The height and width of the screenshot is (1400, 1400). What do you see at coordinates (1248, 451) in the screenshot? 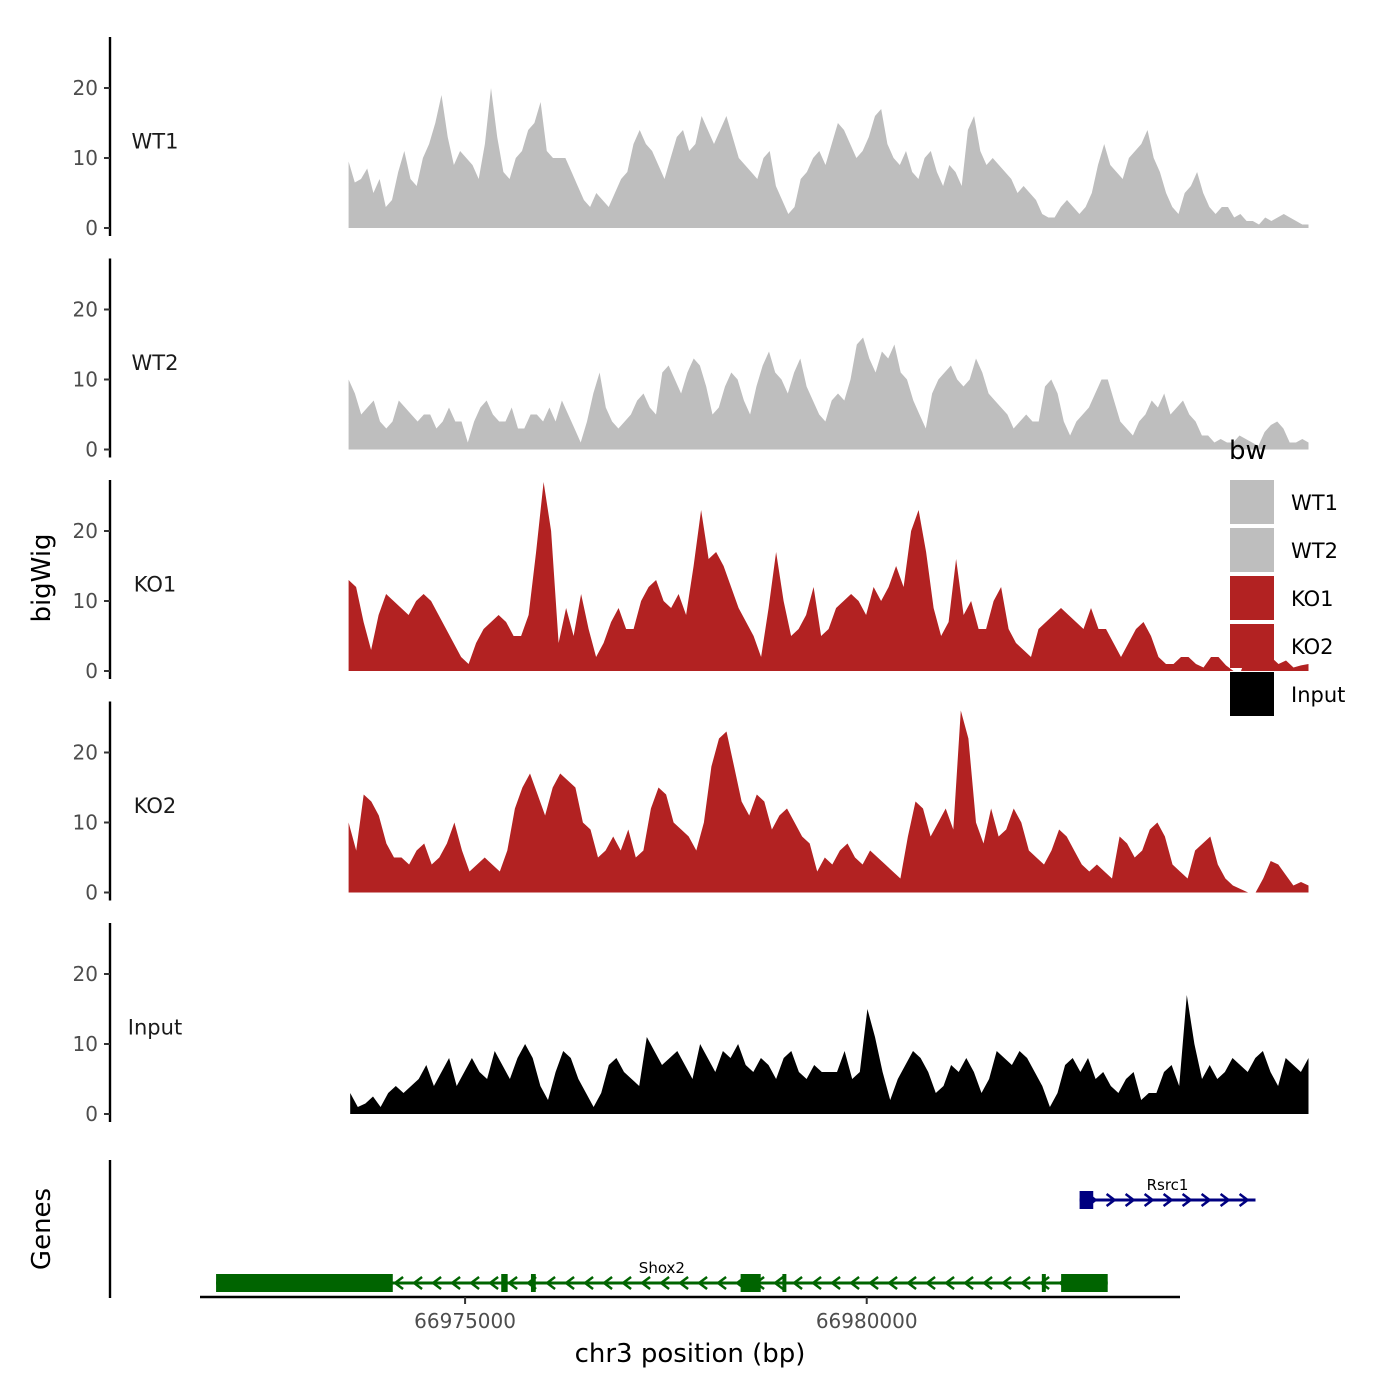
I see `legend-title: bw` at bounding box center [1248, 451].